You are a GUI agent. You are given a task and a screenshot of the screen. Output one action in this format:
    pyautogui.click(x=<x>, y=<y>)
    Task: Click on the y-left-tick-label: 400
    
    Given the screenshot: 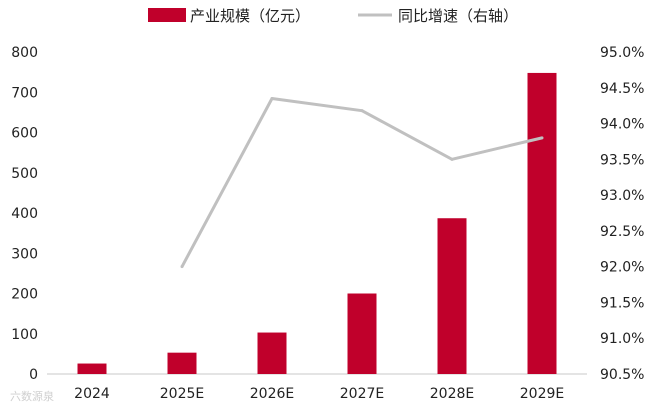 What is the action you would take?
    pyautogui.click(x=24, y=214)
    